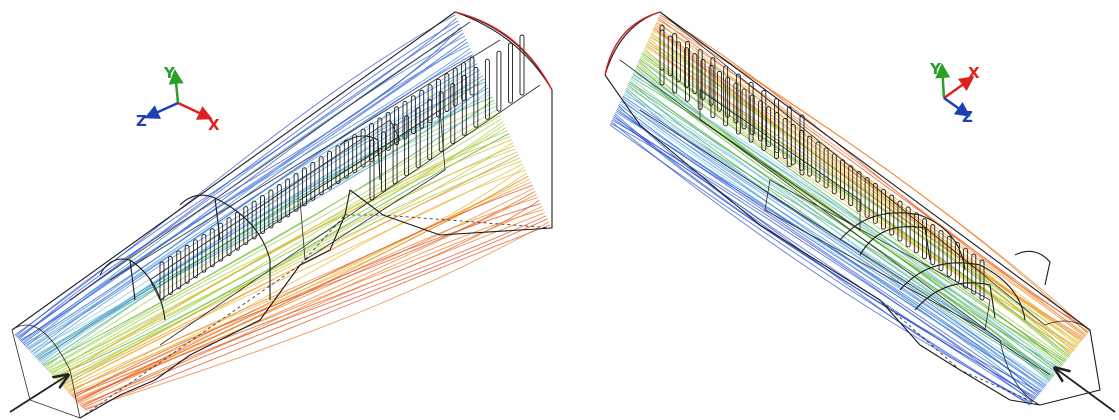  Describe the element at coordinates (141, 121) in the screenshot. I see `left-z-axis-label: Z` at that location.